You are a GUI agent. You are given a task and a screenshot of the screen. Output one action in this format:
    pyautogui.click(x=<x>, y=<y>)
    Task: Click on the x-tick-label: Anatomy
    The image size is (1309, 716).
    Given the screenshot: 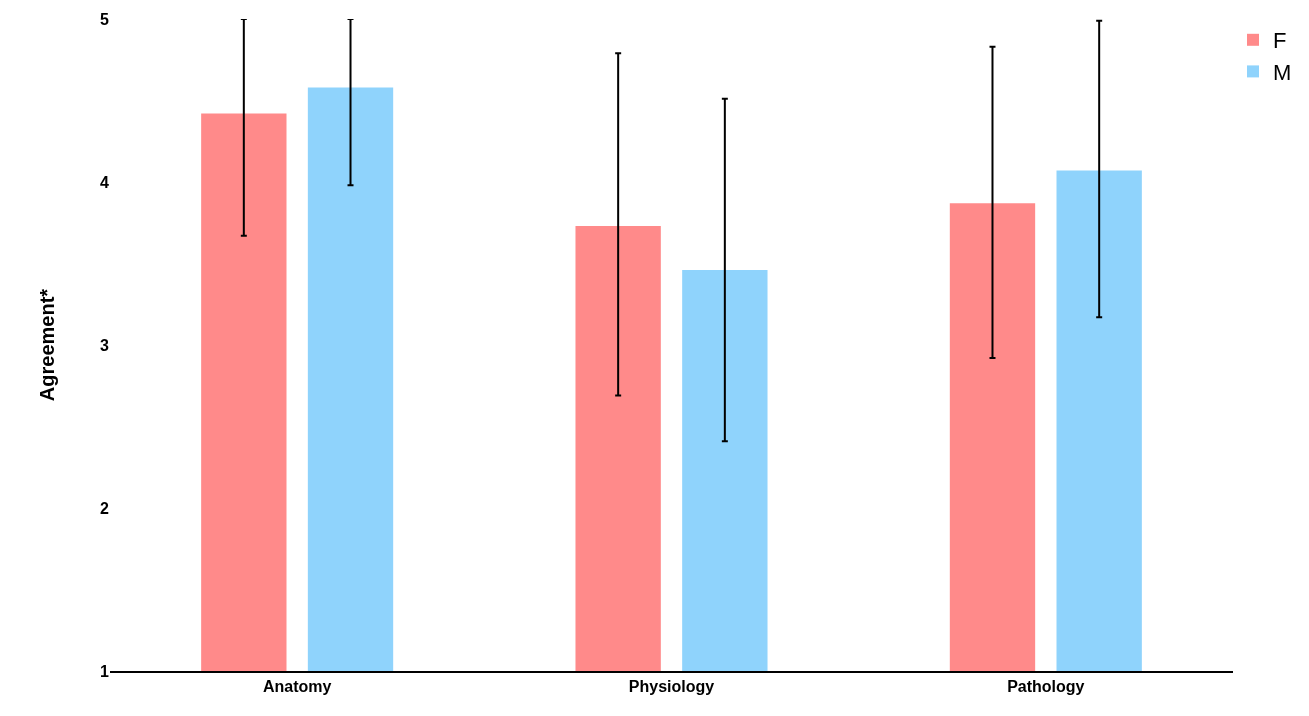 What is the action you would take?
    pyautogui.click(x=297, y=687)
    